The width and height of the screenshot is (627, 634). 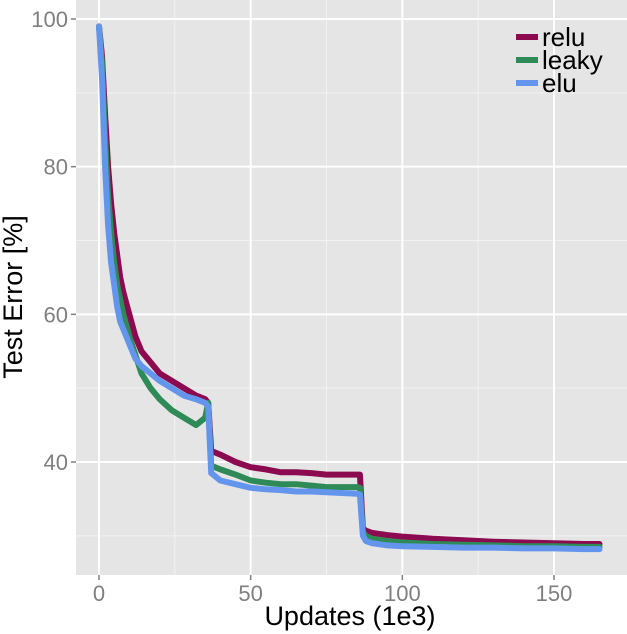 What do you see at coordinates (14, 297) in the screenshot?
I see `y-axis-title: Test Error [%]` at bounding box center [14, 297].